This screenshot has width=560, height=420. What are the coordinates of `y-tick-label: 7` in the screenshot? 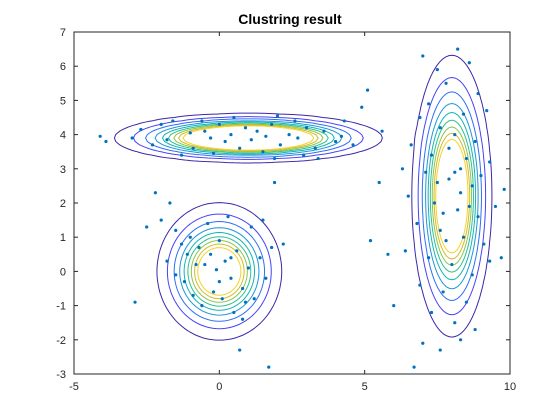 It's located at (63, 33).